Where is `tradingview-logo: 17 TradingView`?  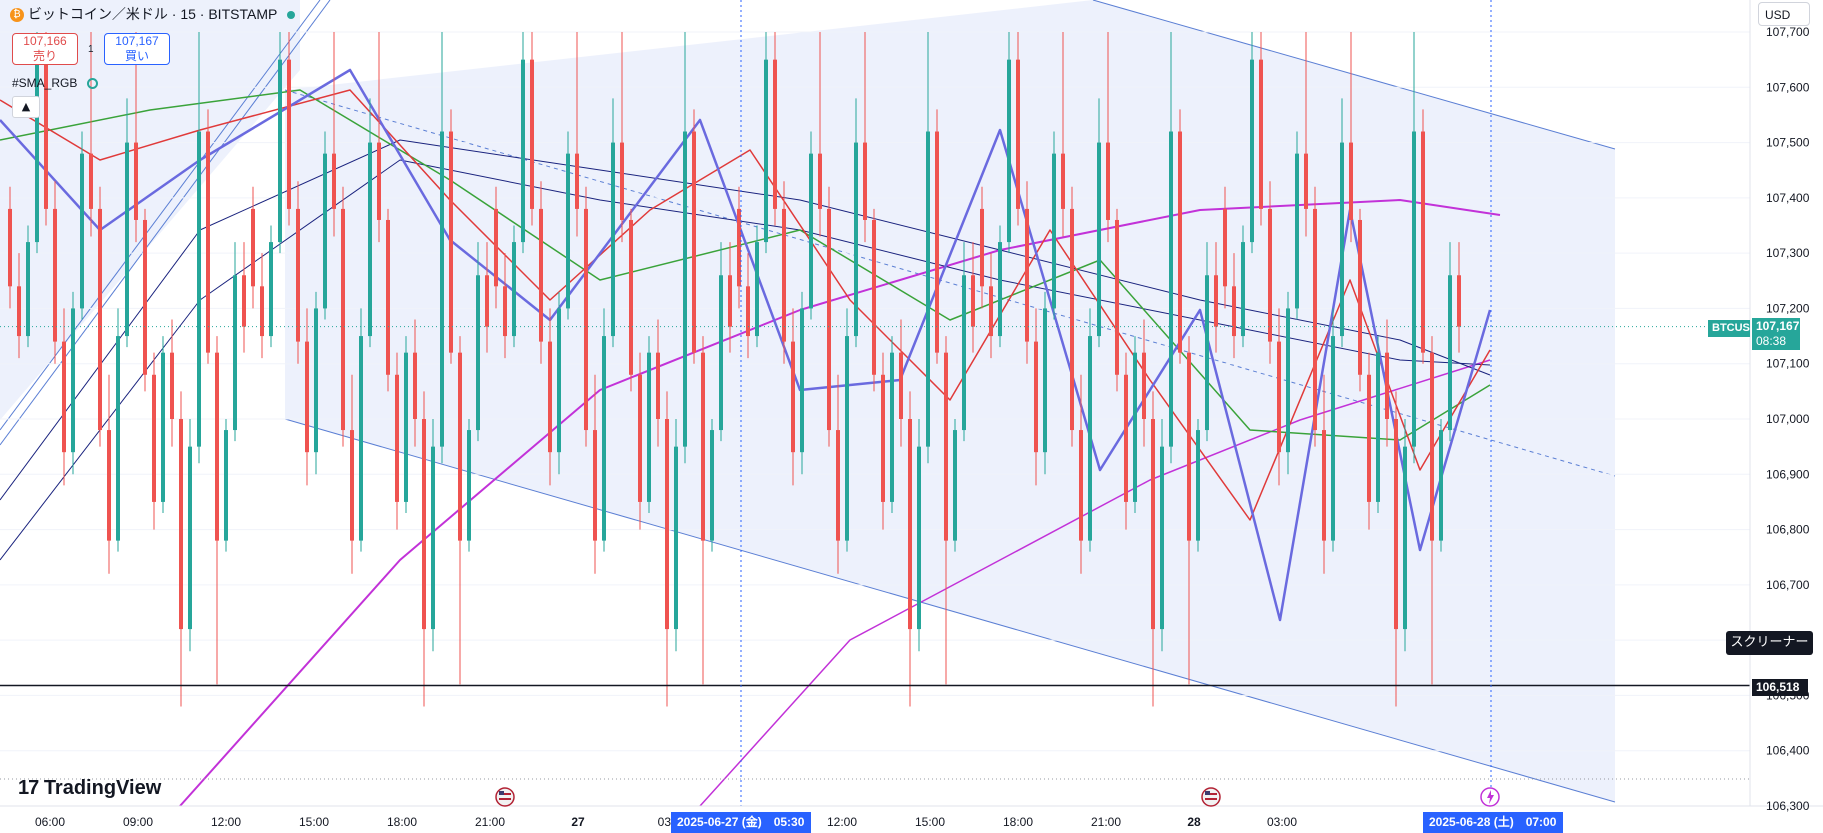 tradingview-logo: 17 TradingView is located at coordinates (89, 788).